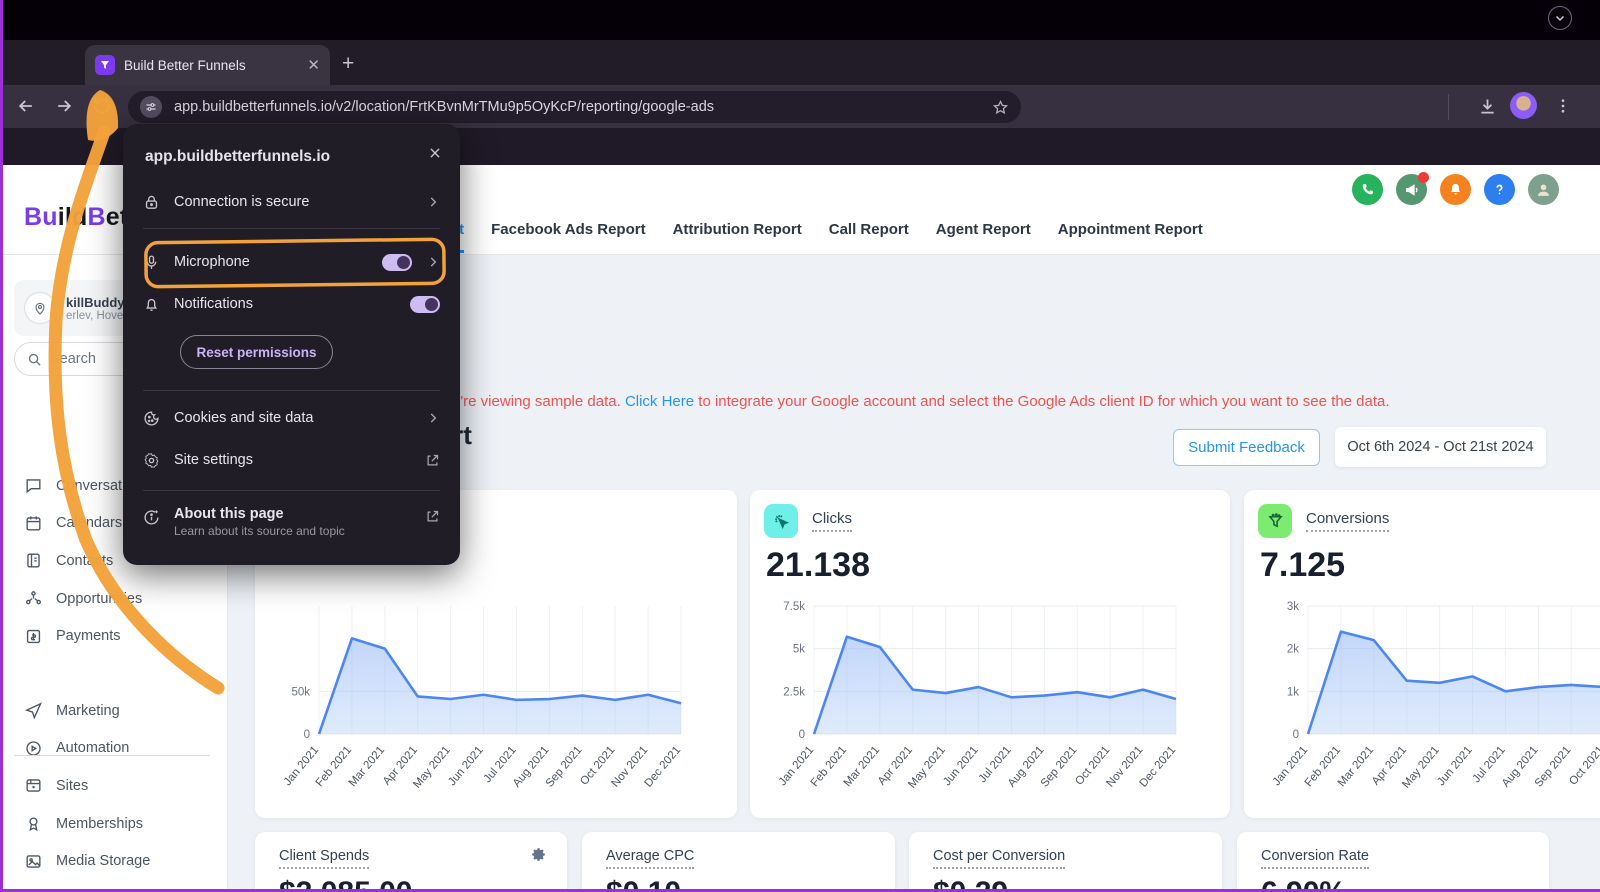 The image size is (1600, 892). What do you see at coordinates (538, 854) in the screenshot?
I see `gear-icon` at bounding box center [538, 854].